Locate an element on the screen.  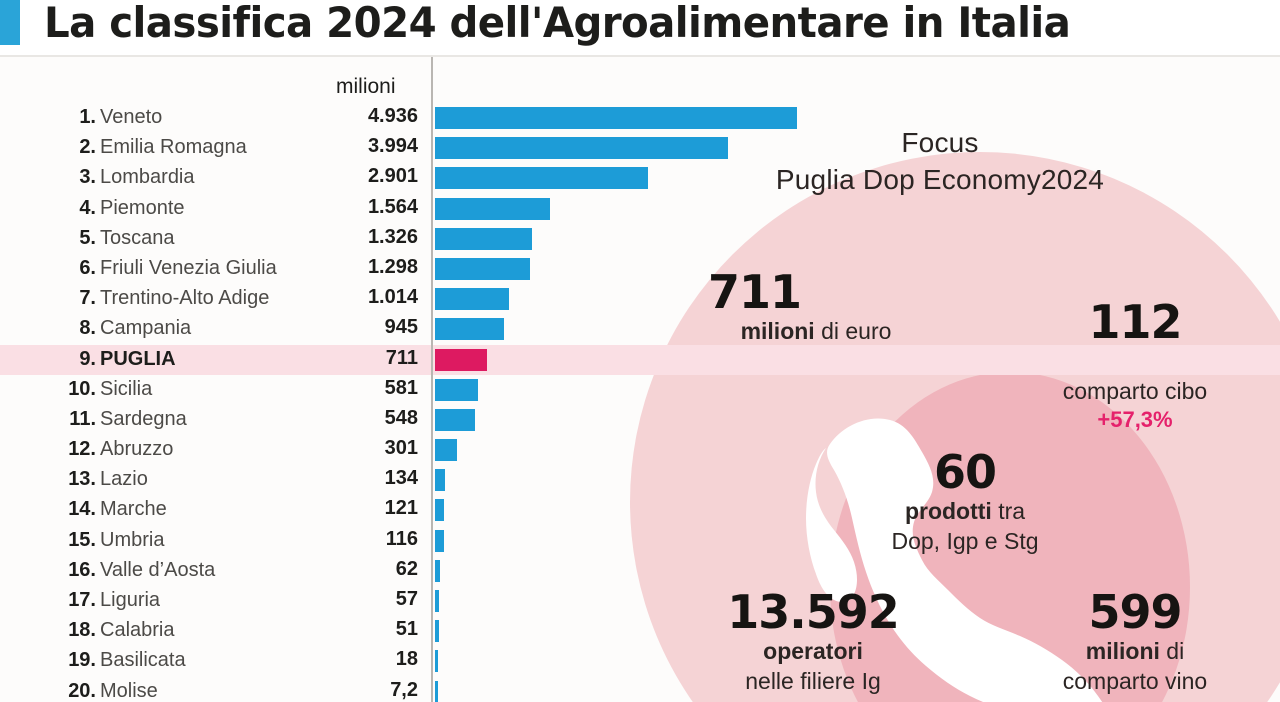
row-region-label: Liguria is located at coordinates (130, 600).